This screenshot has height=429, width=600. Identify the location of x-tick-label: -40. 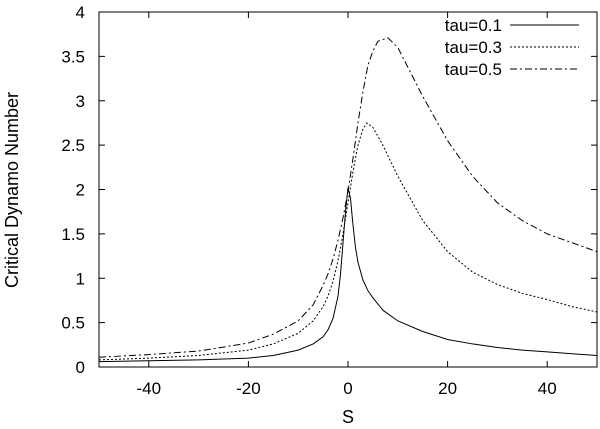
(149, 388).